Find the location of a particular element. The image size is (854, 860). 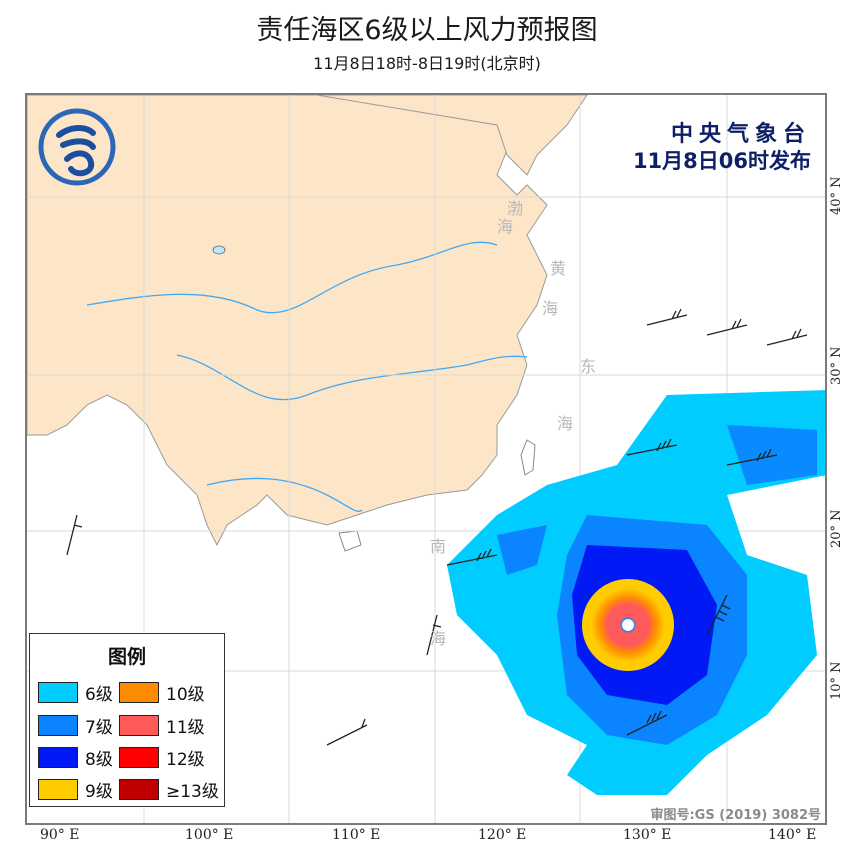

lat-label-10n: 10° N is located at coordinates (836, 680).